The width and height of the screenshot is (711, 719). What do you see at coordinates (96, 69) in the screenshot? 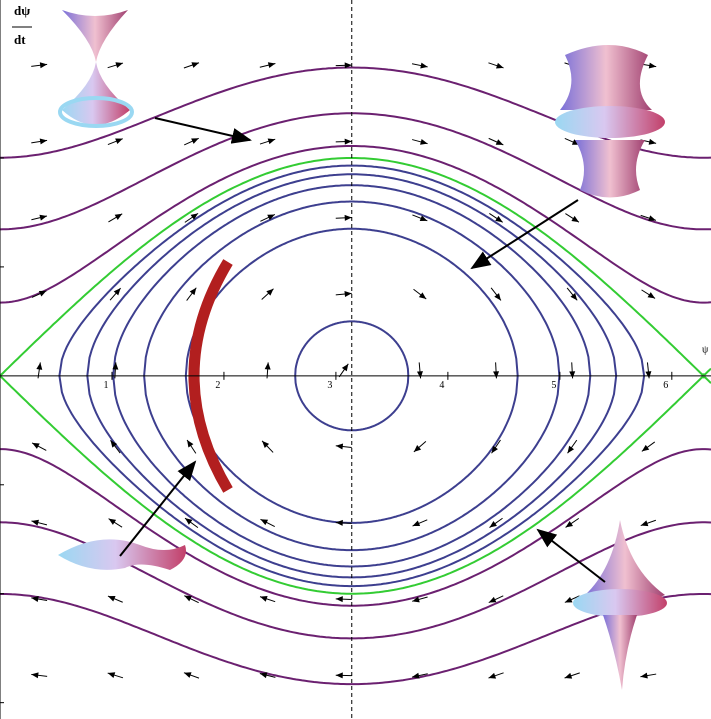
I see `surface-top-left` at bounding box center [96, 69].